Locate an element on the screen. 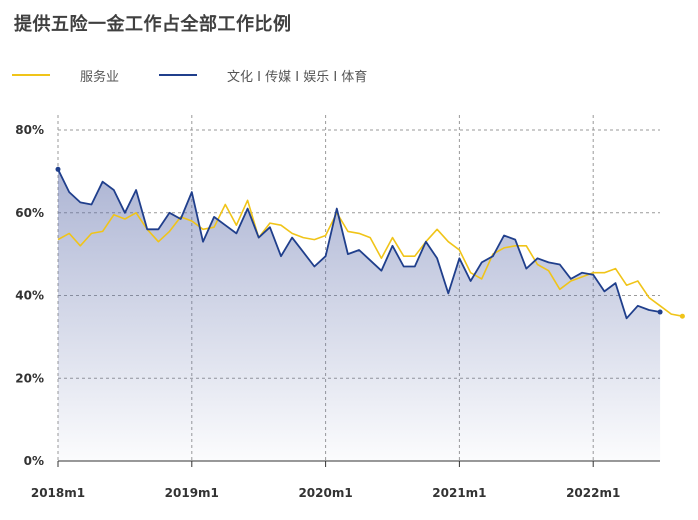 The height and width of the screenshot is (520, 698). x-tick-label: 2020m1 is located at coordinates (325, 493).